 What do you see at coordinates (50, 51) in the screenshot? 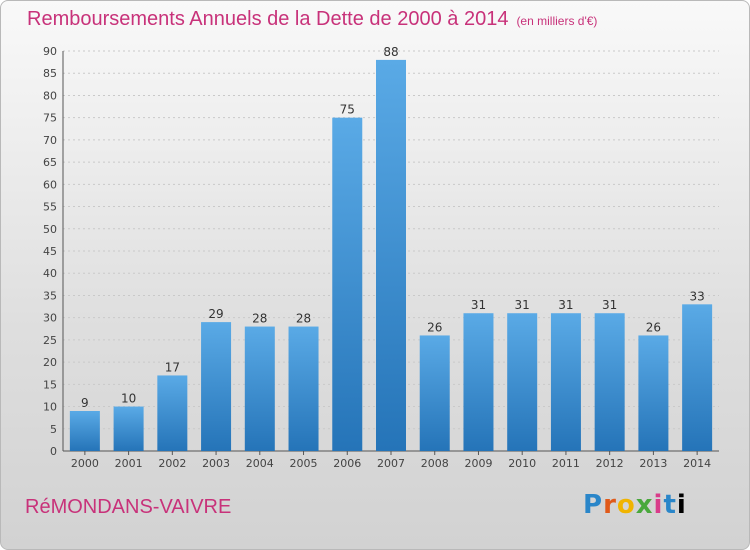
I see `y-tick-label: 90` at bounding box center [50, 51].